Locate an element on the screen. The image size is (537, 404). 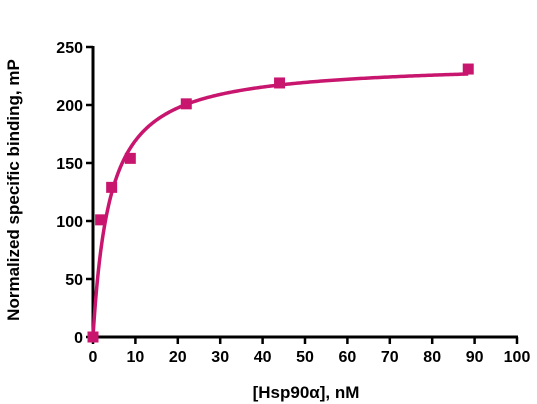
x-tick-label: 20 is located at coordinates (178, 357).